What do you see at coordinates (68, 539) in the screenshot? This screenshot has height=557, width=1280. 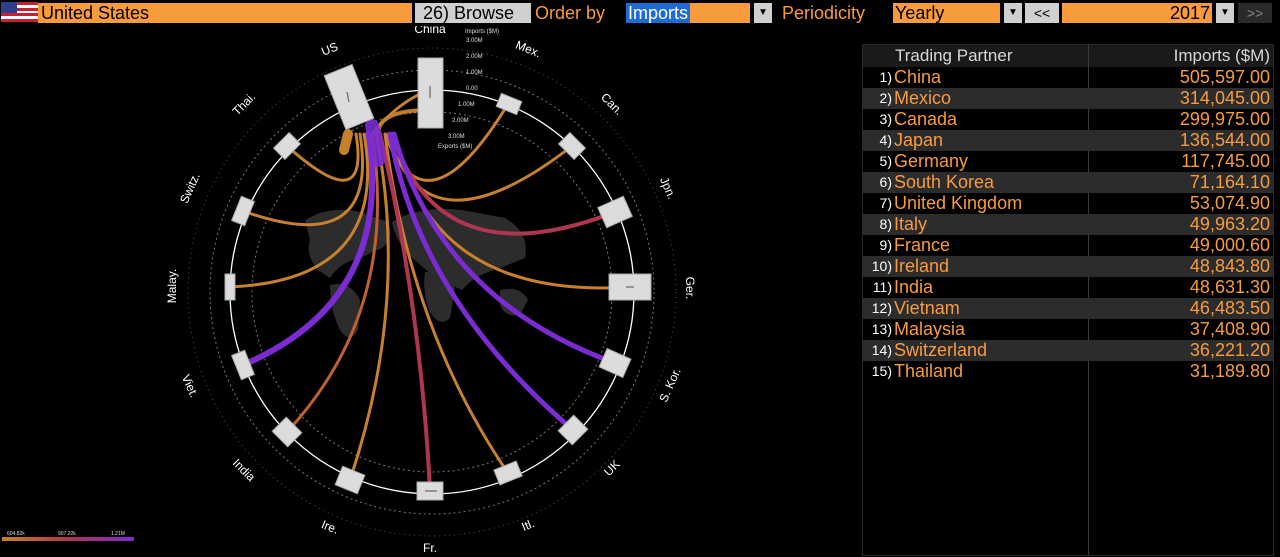 I see `legend-gradient-bar` at bounding box center [68, 539].